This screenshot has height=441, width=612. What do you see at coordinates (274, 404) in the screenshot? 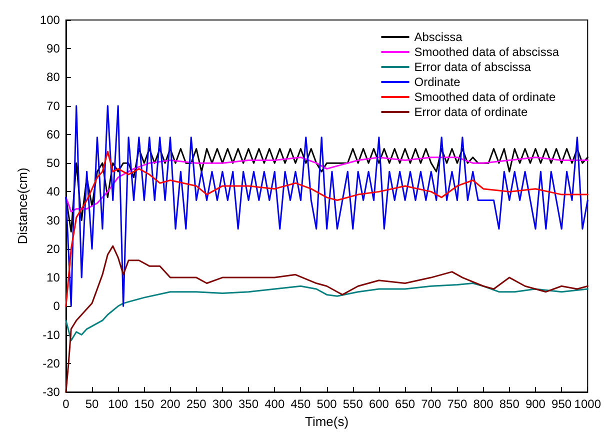
I see `x-tick-label: 400` at bounding box center [274, 404].